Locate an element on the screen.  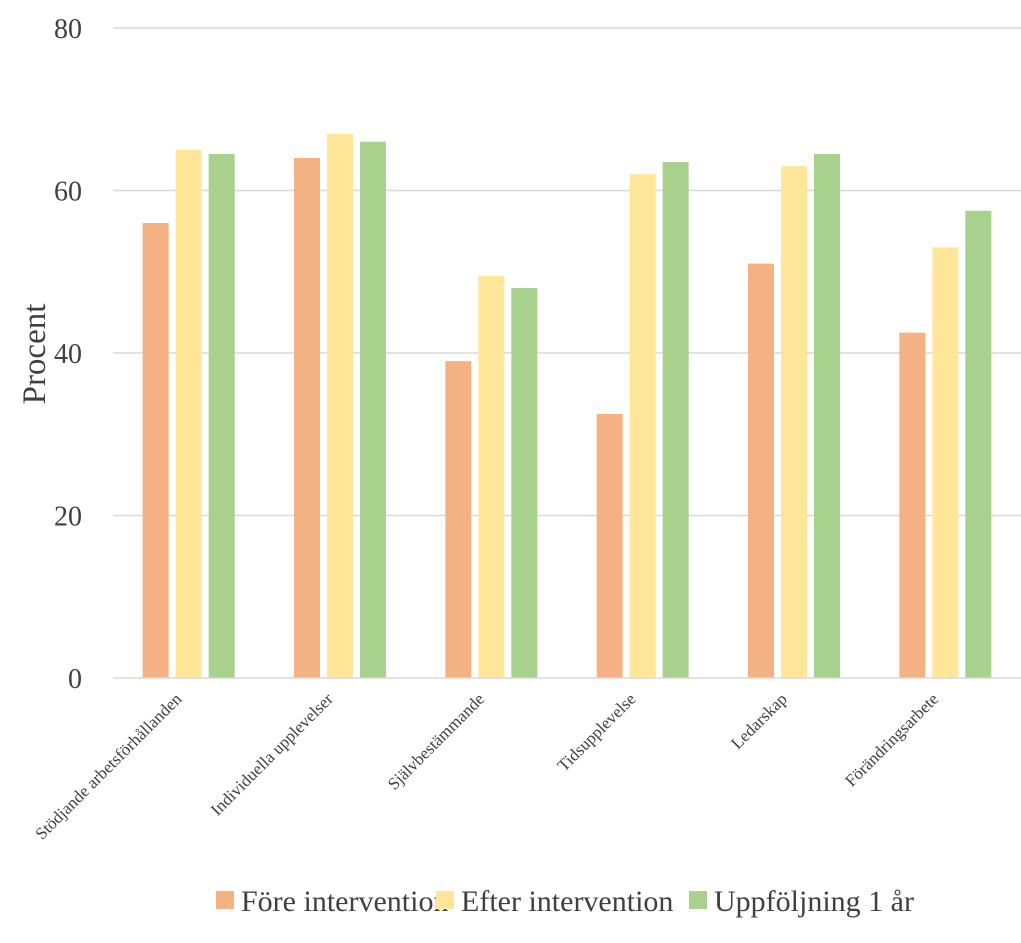
y-tick-label: 80 is located at coordinates (68, 29).